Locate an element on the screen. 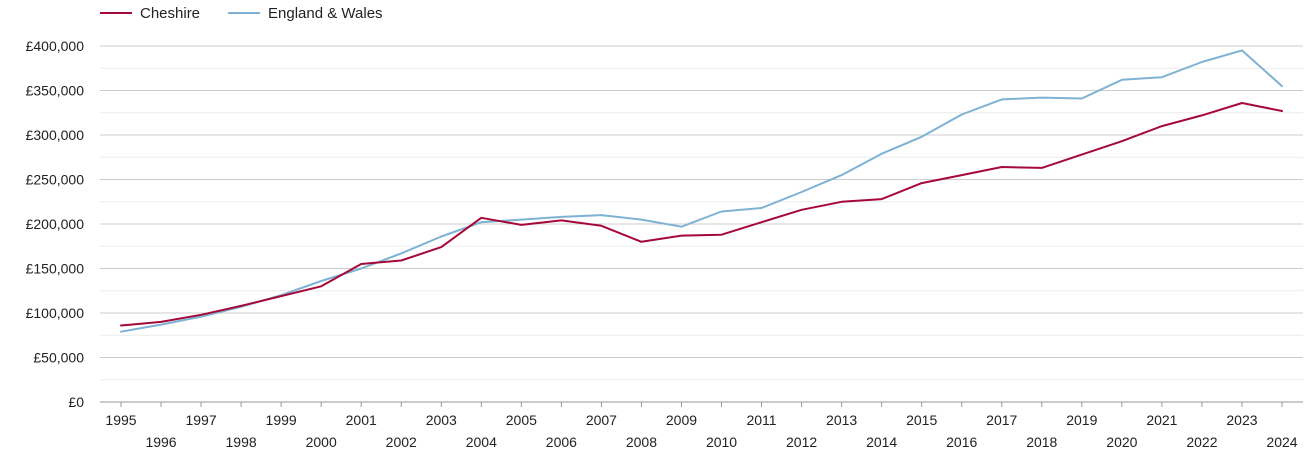 This screenshot has width=1305, height=450. legend-swatch-england-wales is located at coordinates (244, 13).